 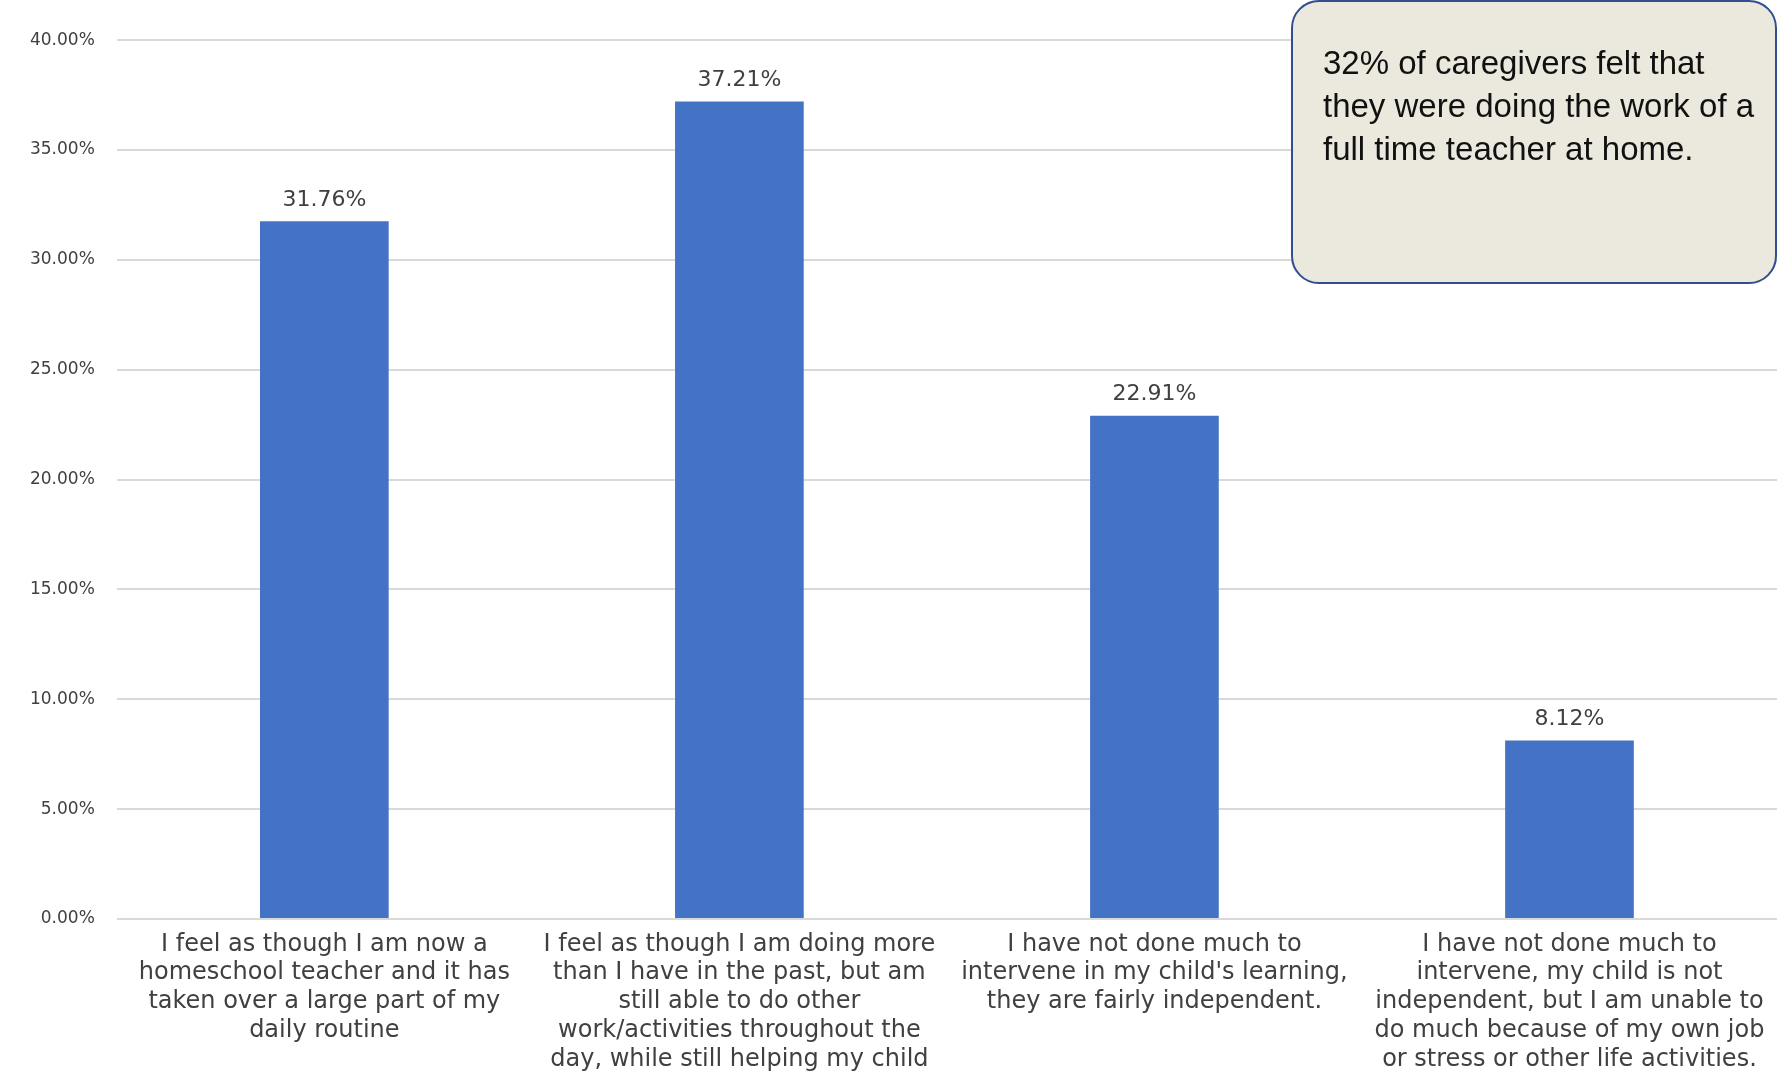 I want to click on data-label: 22.91%, so click(x=1154, y=393).